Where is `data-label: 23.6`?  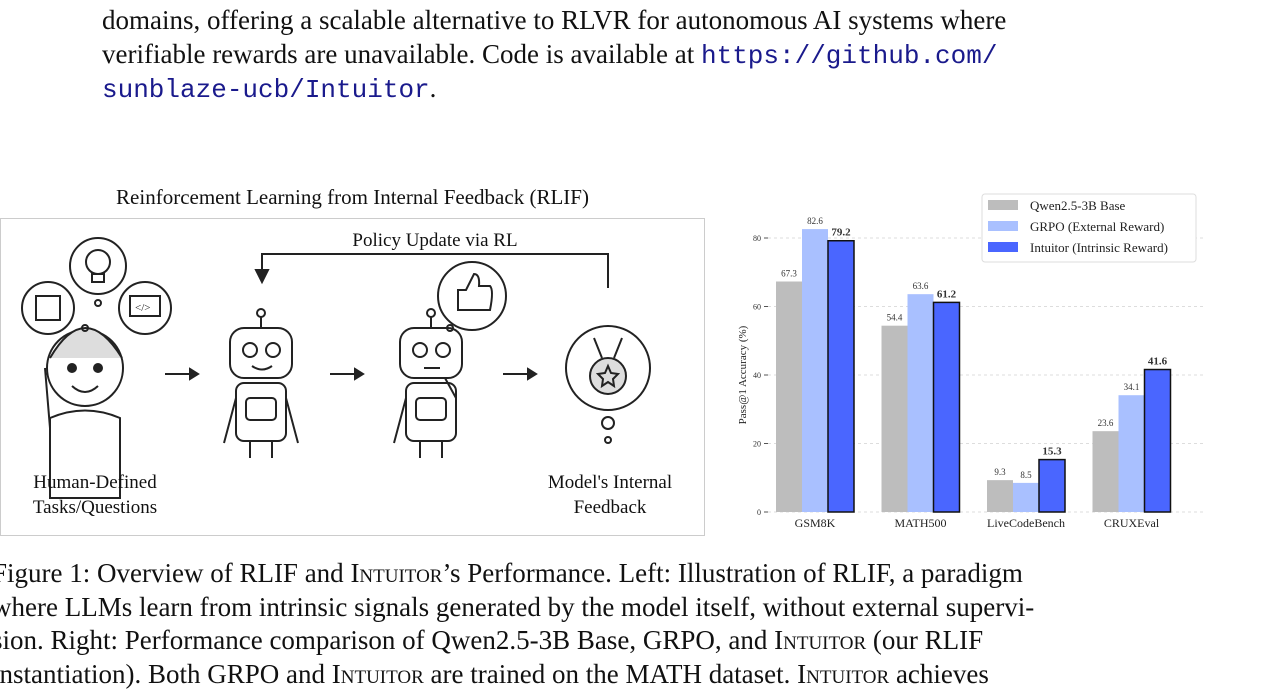
data-label: 23.6 is located at coordinates (1106, 423).